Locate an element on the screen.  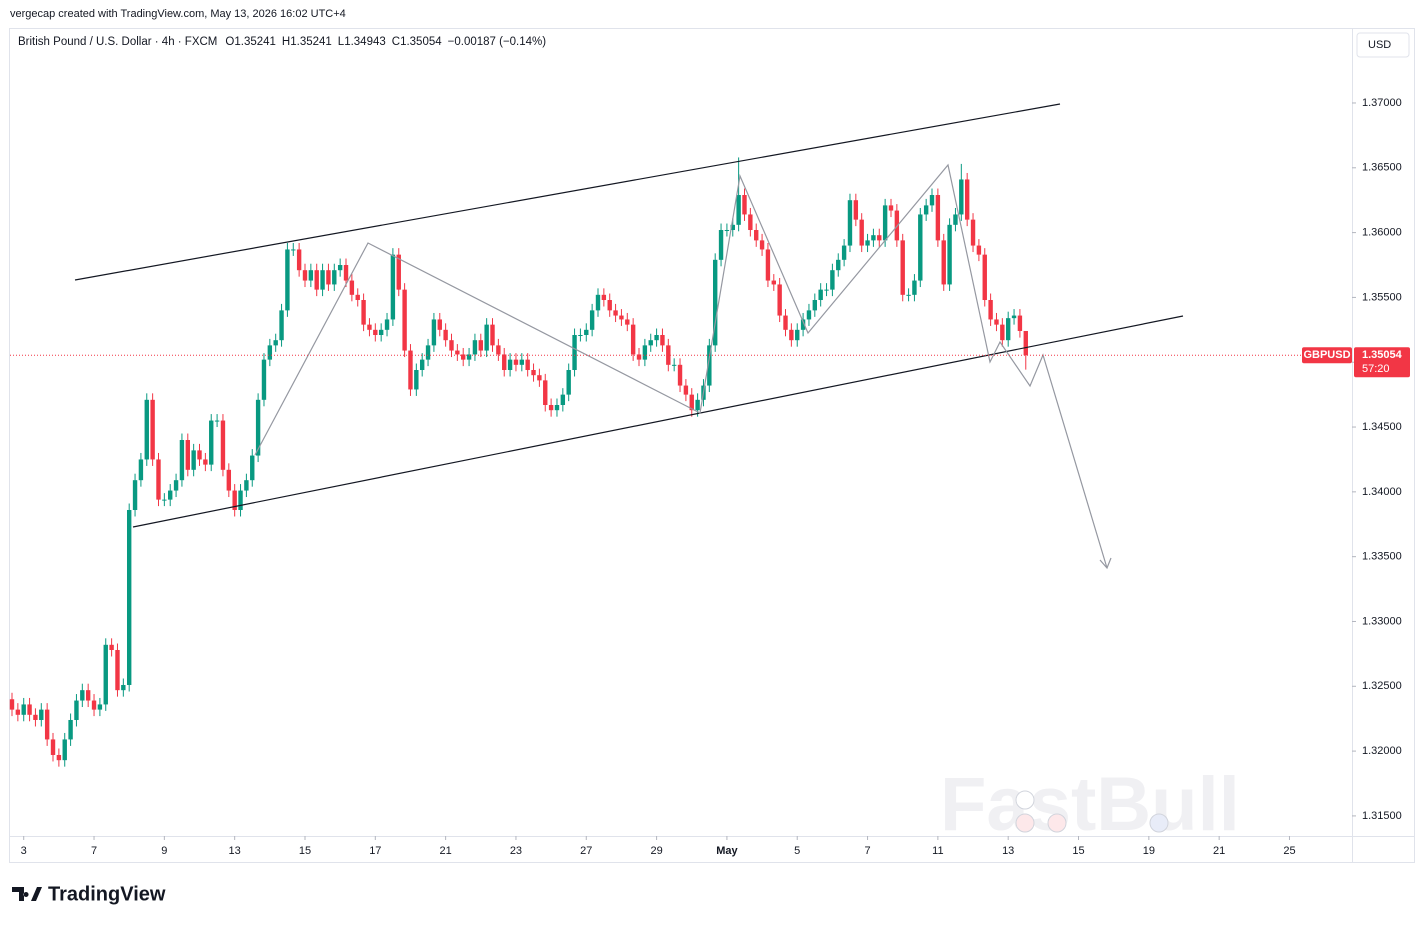
x-tick-label: 9 is located at coordinates (164, 851).